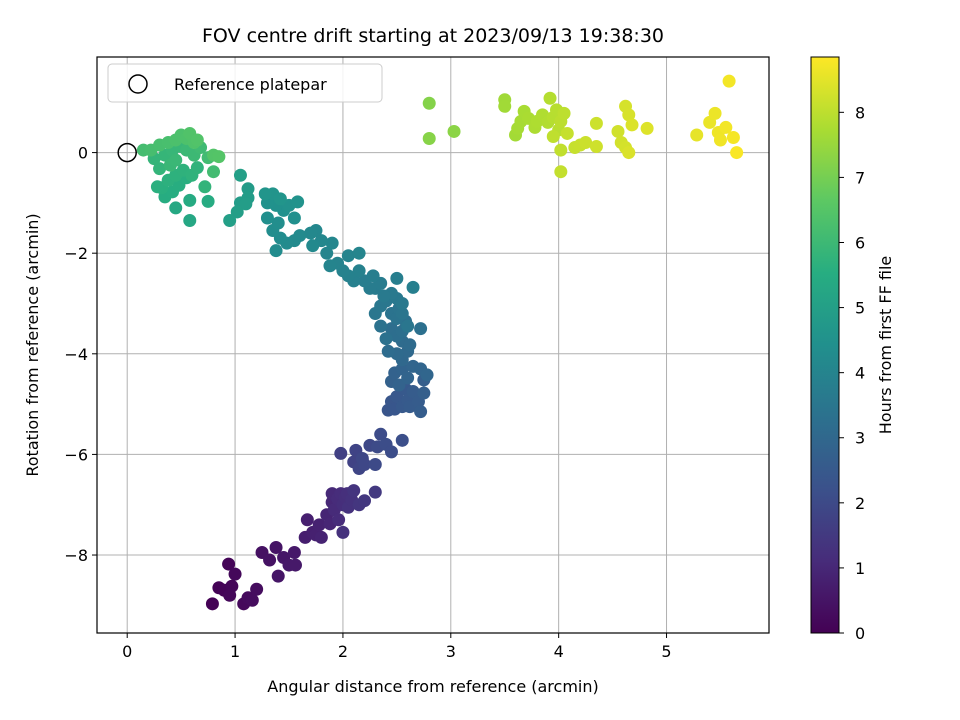 This screenshot has height=720, width=960. Describe the element at coordinates (138, 84) in the screenshot. I see `legend-marker-reference` at that location.